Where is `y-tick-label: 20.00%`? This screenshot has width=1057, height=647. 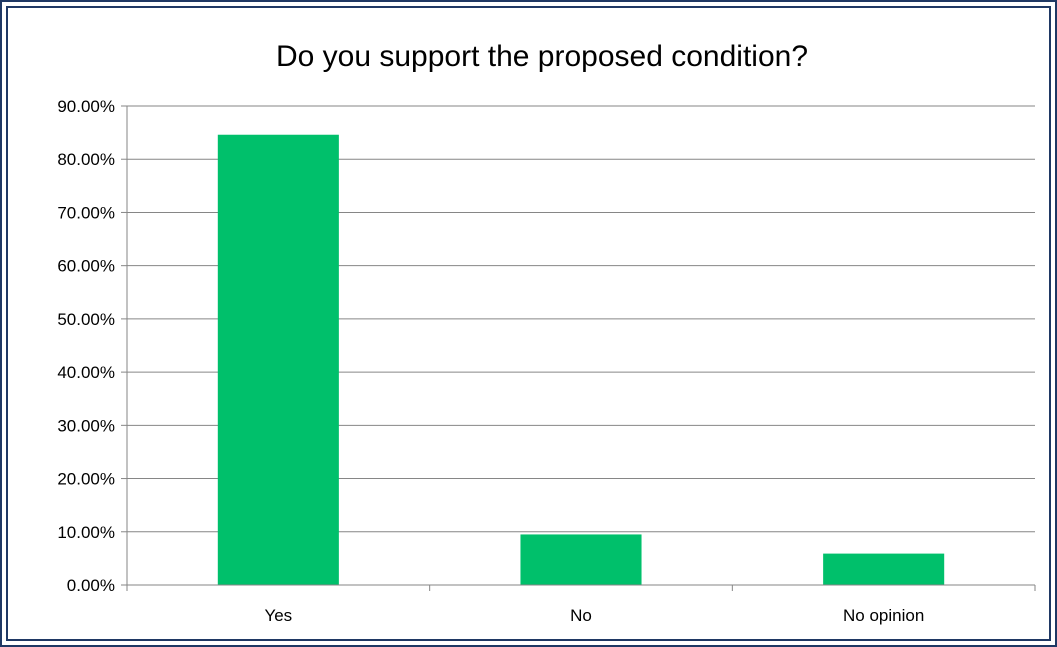
y-tick-label: 20.00% is located at coordinates (86, 479).